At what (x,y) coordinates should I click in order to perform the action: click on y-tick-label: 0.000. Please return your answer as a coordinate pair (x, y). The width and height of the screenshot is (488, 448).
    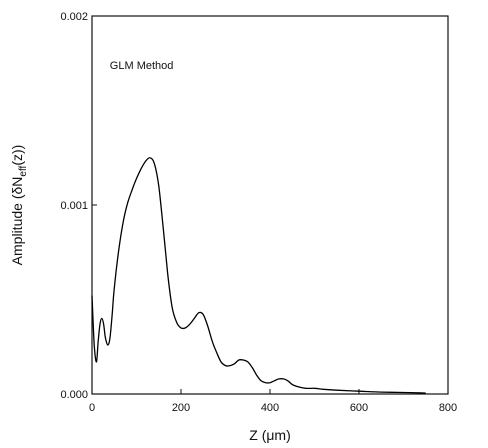
    Looking at the image, I should click on (74, 395).